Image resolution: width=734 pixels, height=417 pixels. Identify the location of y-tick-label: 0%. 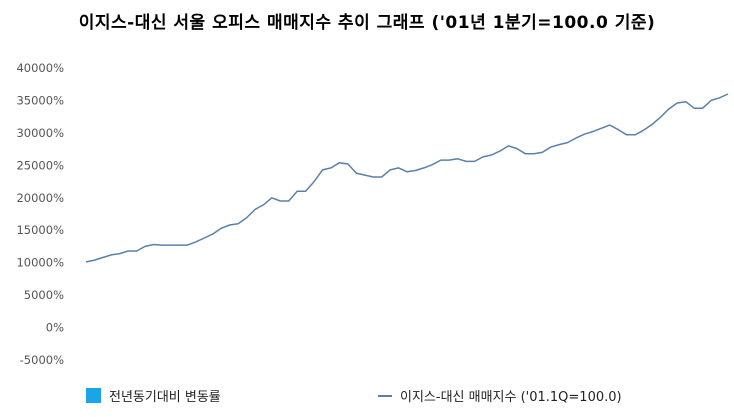
(55, 328).